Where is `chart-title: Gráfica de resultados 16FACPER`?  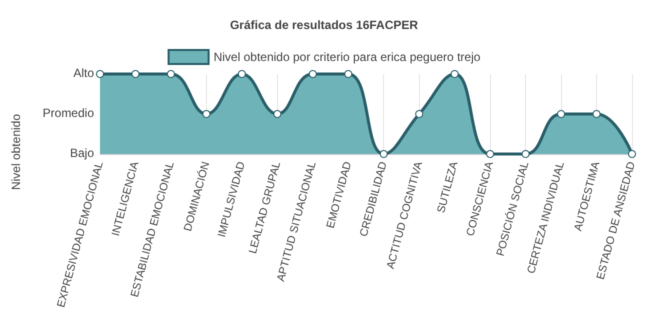
chart-title: Gráfica de resultados 16FACPER is located at coordinates (324, 25).